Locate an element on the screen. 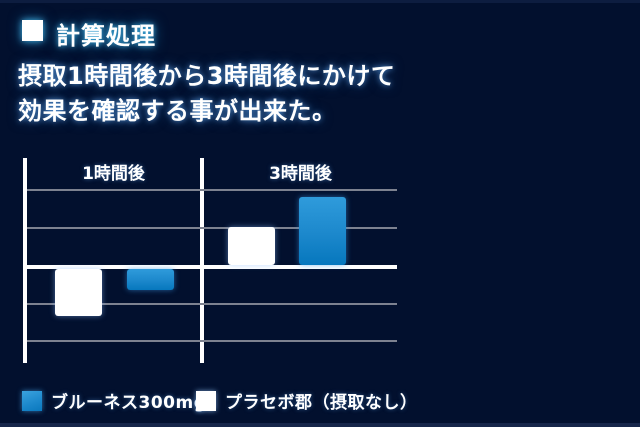 This screenshot has width=640, height=427. group-label-3hour: 3時間後 is located at coordinates (300, 174).